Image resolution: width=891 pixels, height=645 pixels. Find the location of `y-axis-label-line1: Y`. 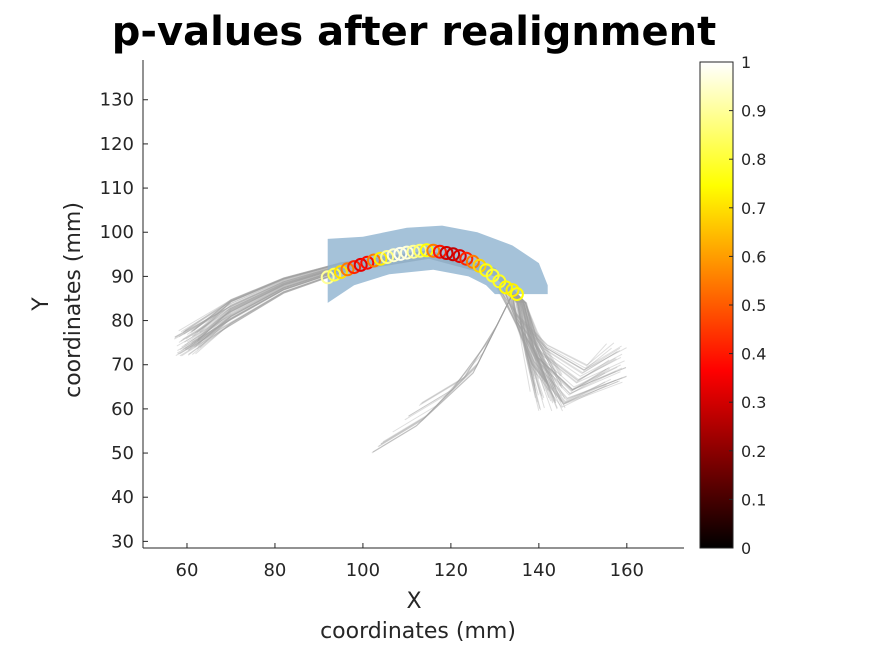

y-axis-label-line1: Y is located at coordinates (41, 304).